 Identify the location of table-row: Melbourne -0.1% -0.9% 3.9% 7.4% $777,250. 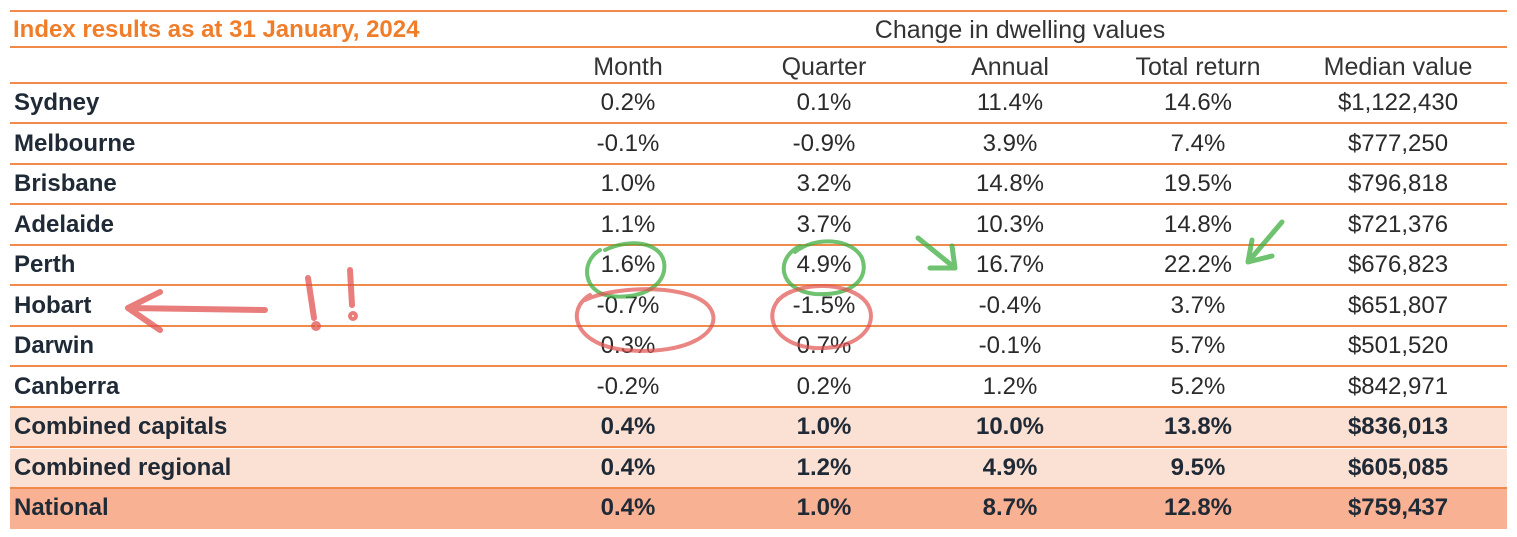
(758, 145).